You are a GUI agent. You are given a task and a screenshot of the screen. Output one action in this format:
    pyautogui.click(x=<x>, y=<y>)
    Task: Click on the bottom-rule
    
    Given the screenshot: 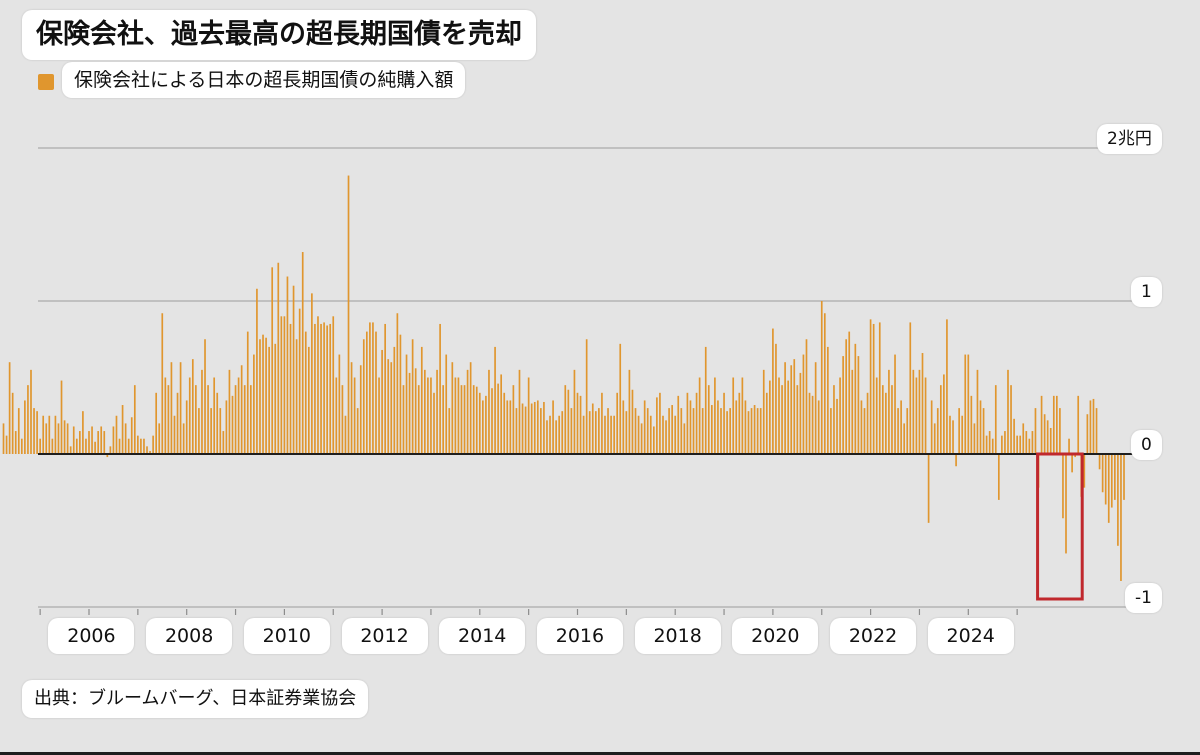 What is the action you would take?
    pyautogui.click(x=600, y=753)
    